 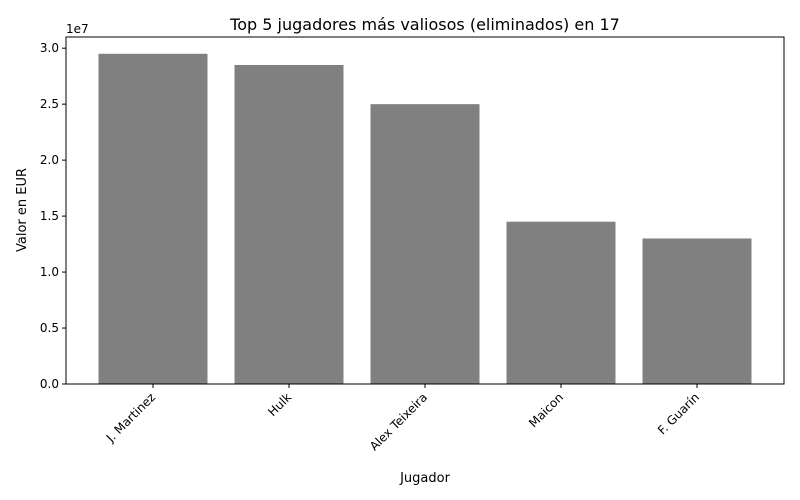 I want to click on y-tick-label: 0.5, so click(x=49, y=328).